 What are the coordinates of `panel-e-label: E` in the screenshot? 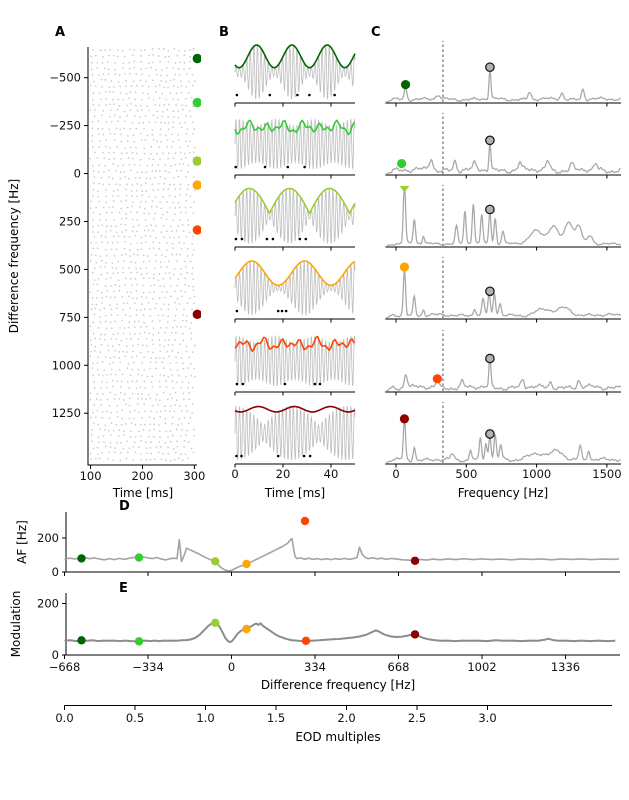 It's located at (123, 588).